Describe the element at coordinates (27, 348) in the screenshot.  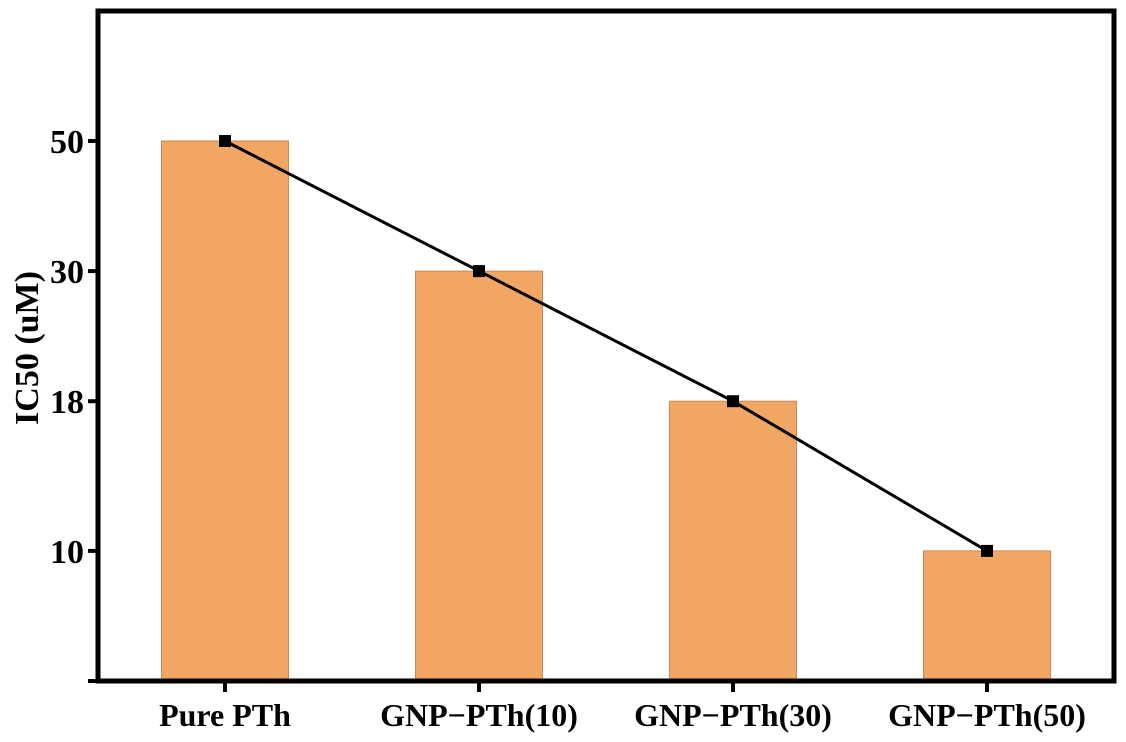
I see `y-axis-title: IC50 (uM)` at that location.